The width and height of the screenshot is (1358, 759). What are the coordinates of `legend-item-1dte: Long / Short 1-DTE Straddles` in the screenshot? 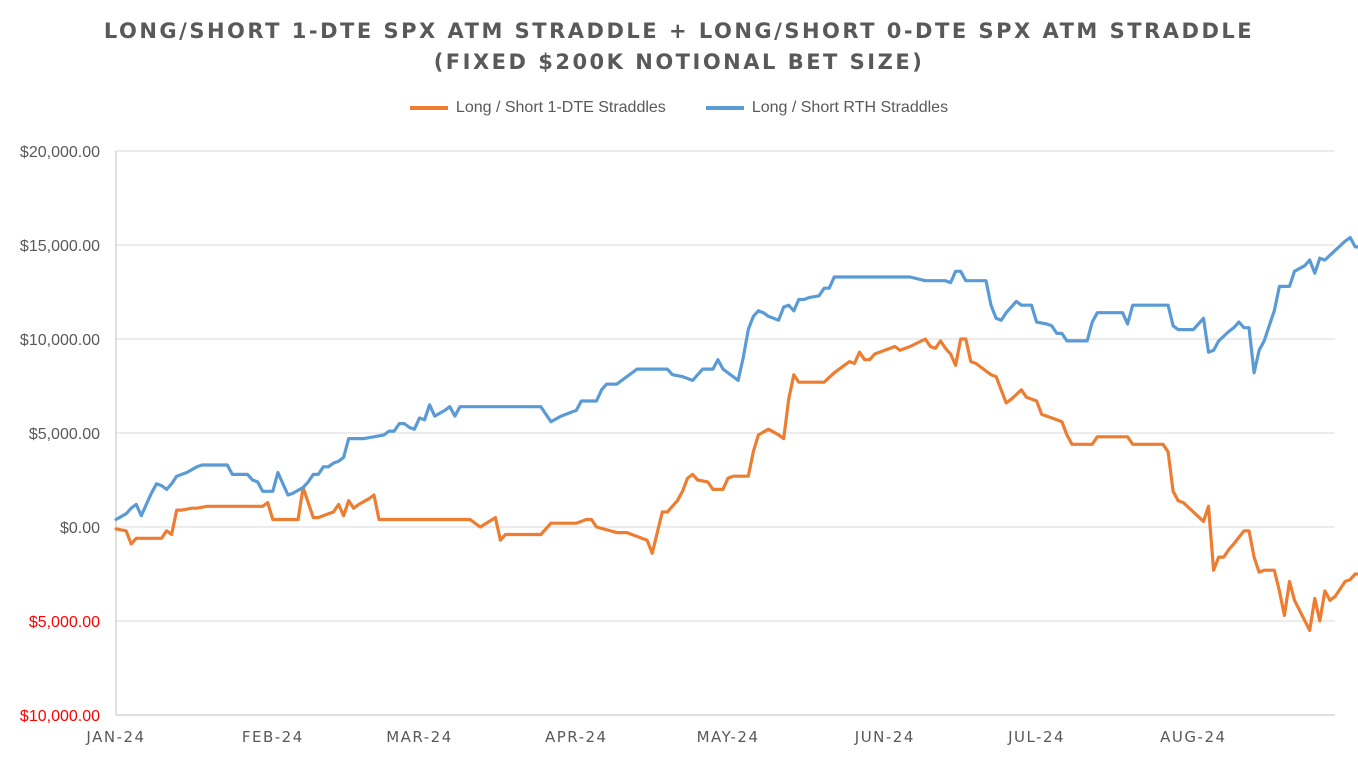 It's located at (537, 108).